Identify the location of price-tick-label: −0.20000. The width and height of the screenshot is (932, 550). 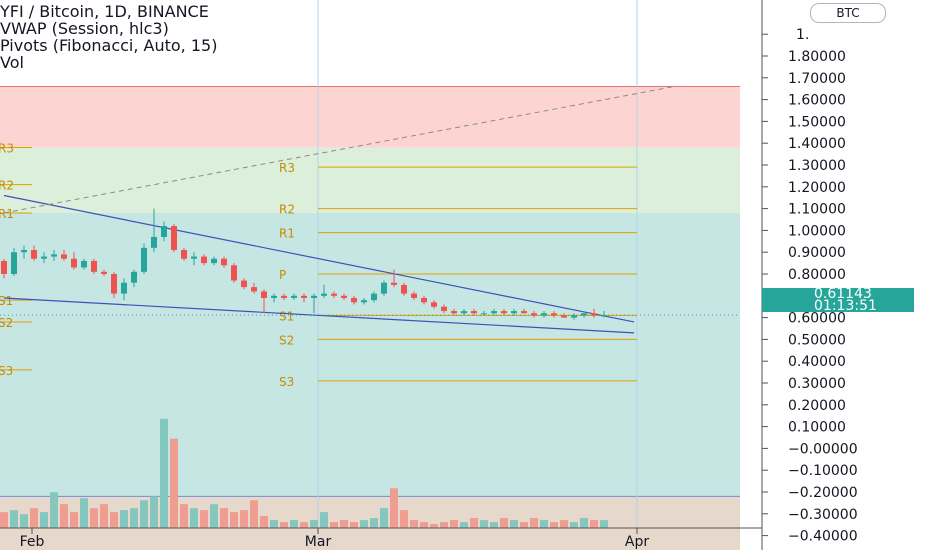
(823, 493).